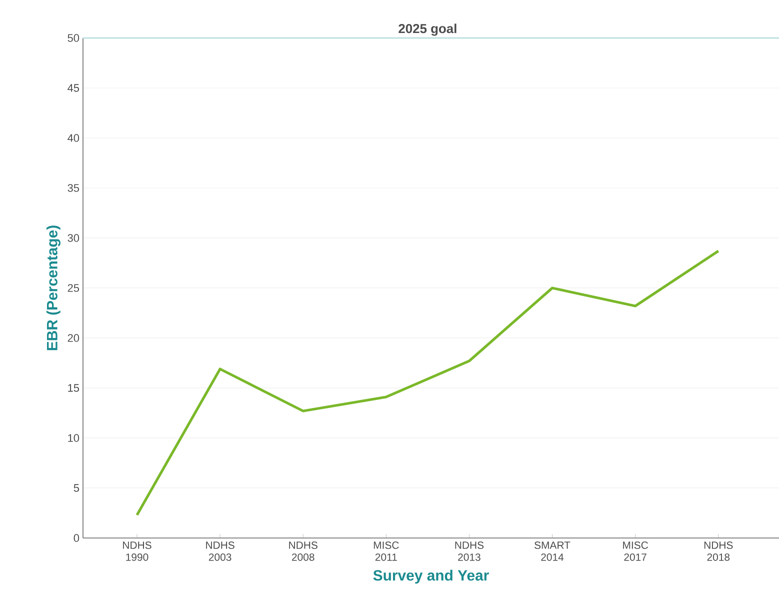 The height and width of the screenshot is (613, 779). What do you see at coordinates (77, 488) in the screenshot?
I see `y-tick-label: 5` at bounding box center [77, 488].